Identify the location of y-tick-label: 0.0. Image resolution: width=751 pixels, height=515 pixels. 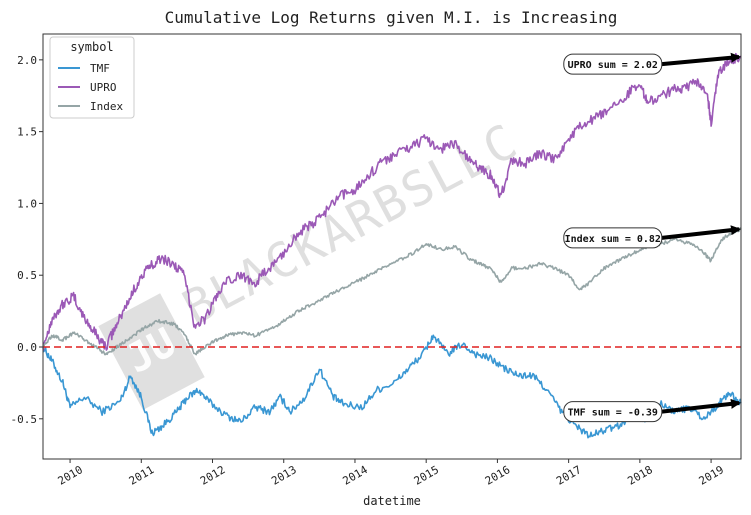
(27, 347).